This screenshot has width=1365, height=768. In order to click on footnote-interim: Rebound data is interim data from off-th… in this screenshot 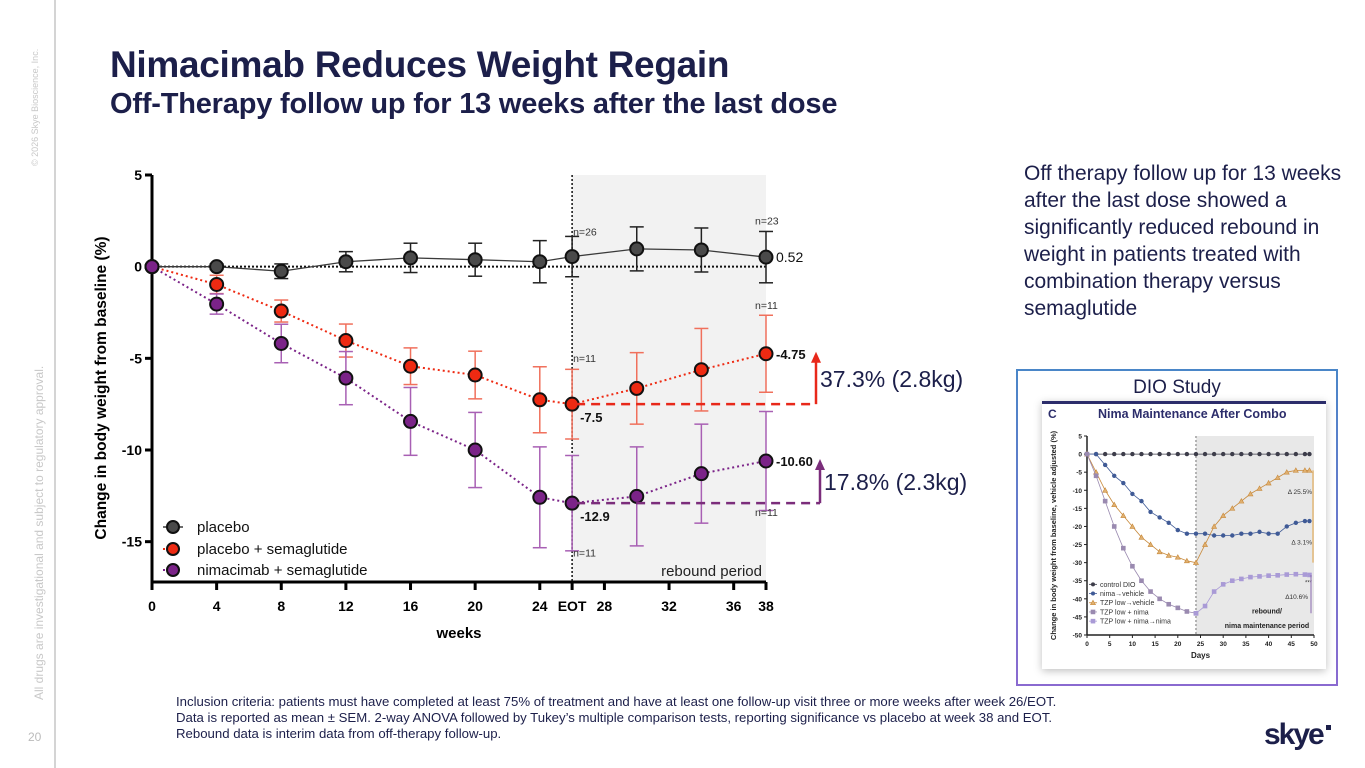, I will do `click(339, 733)`.